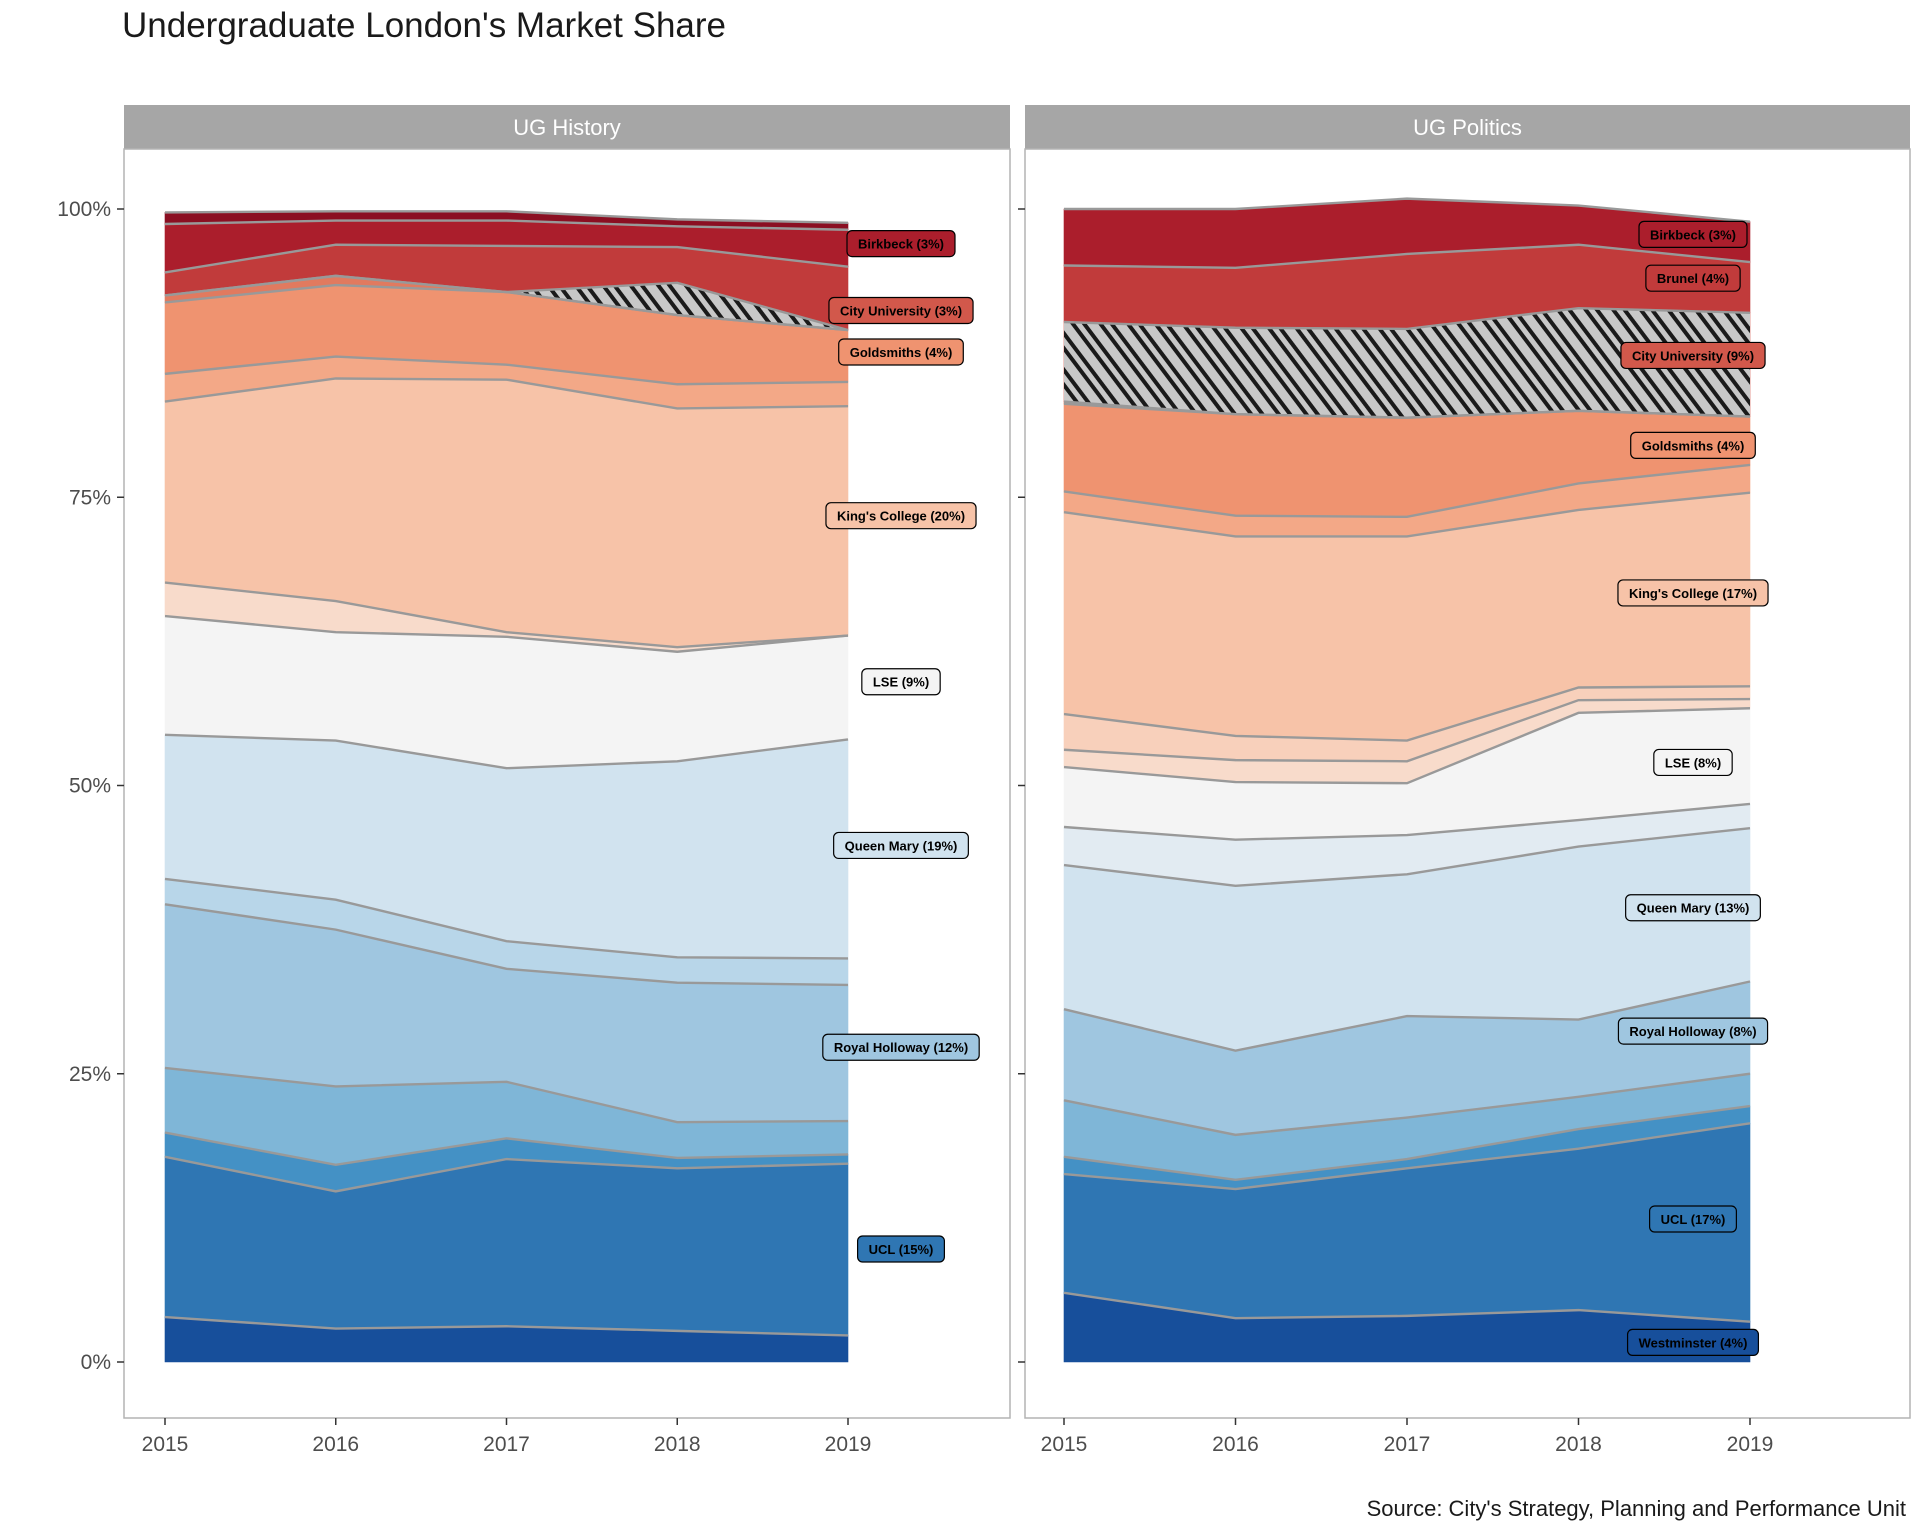 This screenshot has width=1920, height=1536. I want to click on label-queen-mary-19: Queen Mary (19%), so click(901, 845).